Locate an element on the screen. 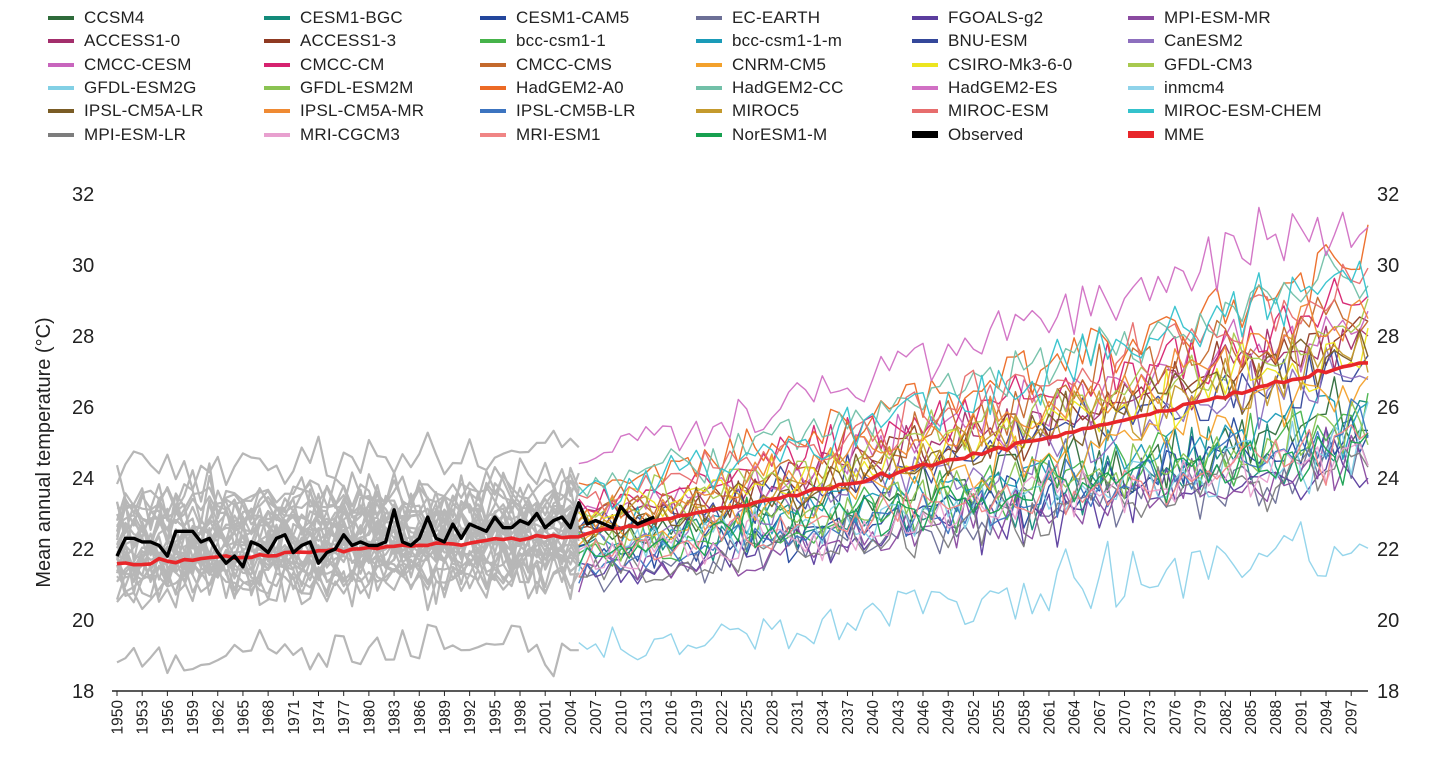  x-tick-label: 2043 is located at coordinates (898, 717).